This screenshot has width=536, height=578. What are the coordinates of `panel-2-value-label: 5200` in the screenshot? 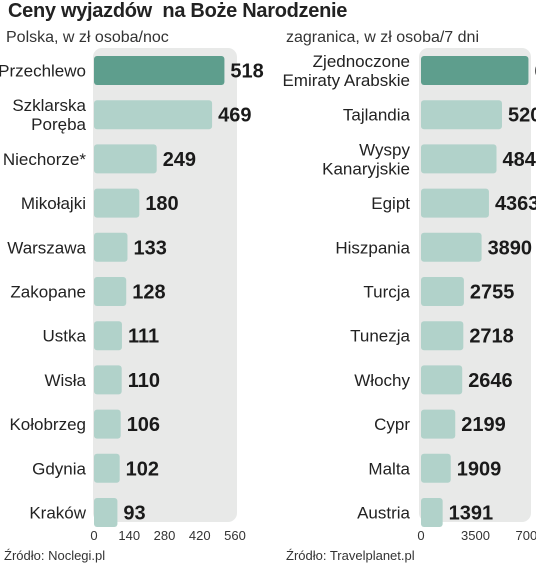 It's located at (522, 116).